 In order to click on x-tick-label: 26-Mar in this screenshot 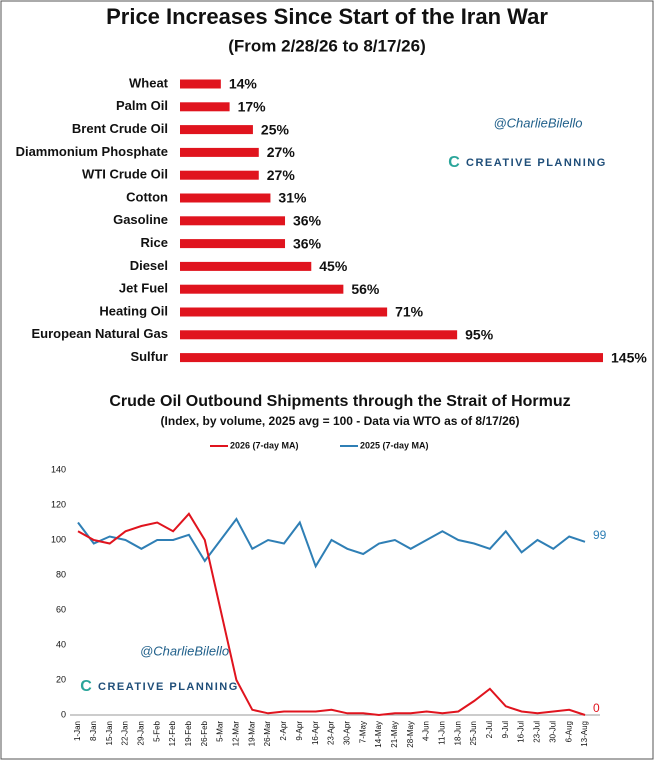, I will do `click(267, 734)`.